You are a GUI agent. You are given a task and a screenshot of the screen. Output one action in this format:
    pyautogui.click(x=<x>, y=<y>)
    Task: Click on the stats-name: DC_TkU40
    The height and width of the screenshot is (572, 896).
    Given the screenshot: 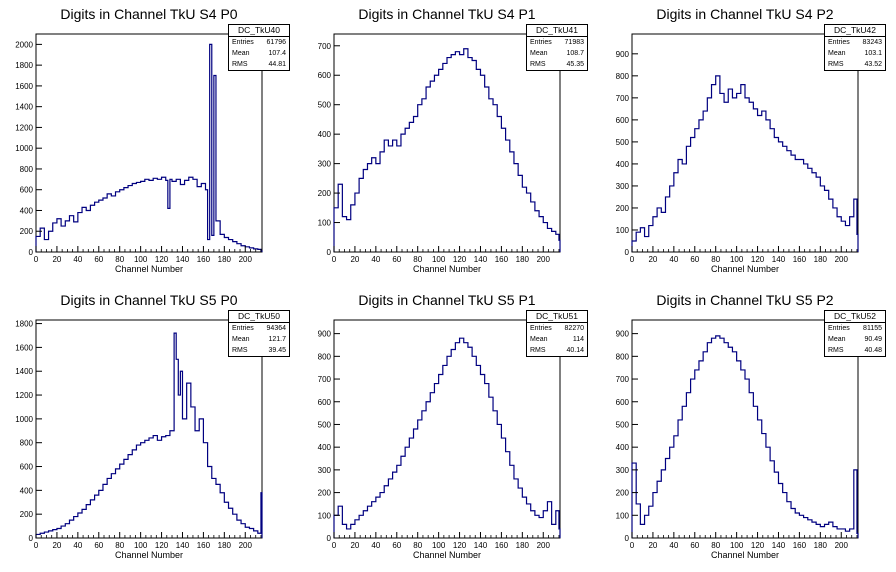 What is the action you would take?
    pyautogui.click(x=259, y=31)
    